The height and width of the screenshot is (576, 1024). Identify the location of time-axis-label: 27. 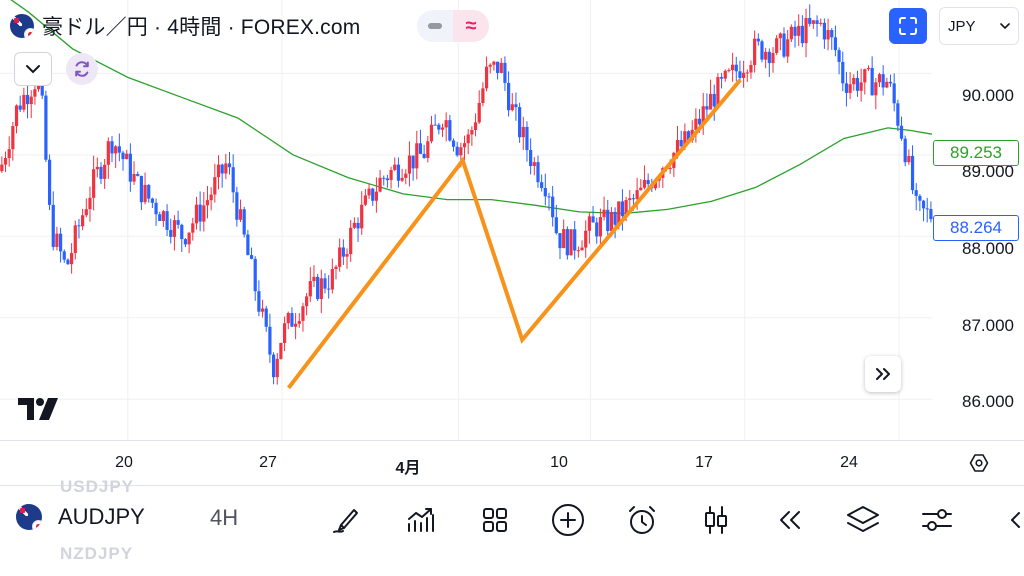
(268, 462).